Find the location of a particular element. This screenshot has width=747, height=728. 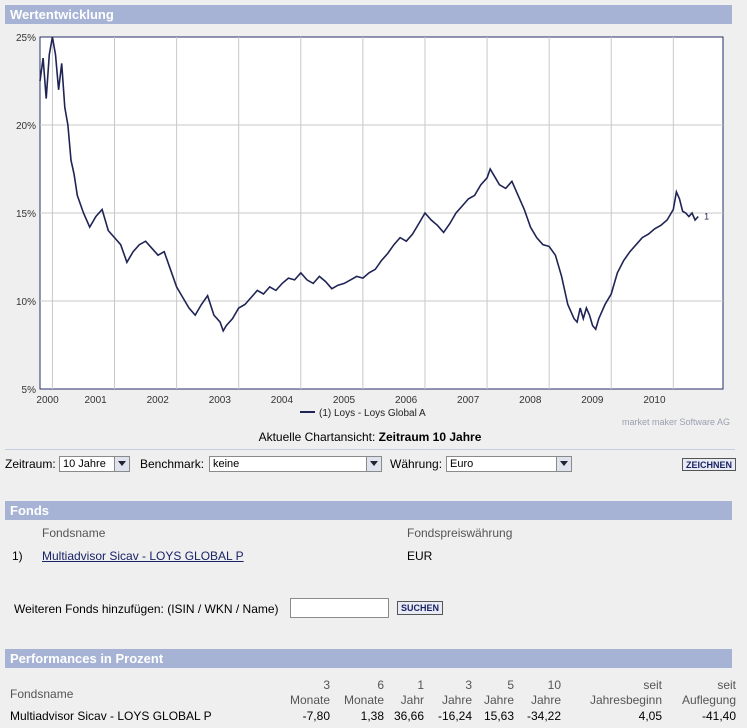

x-tick-label: 2003 is located at coordinates (220, 400).